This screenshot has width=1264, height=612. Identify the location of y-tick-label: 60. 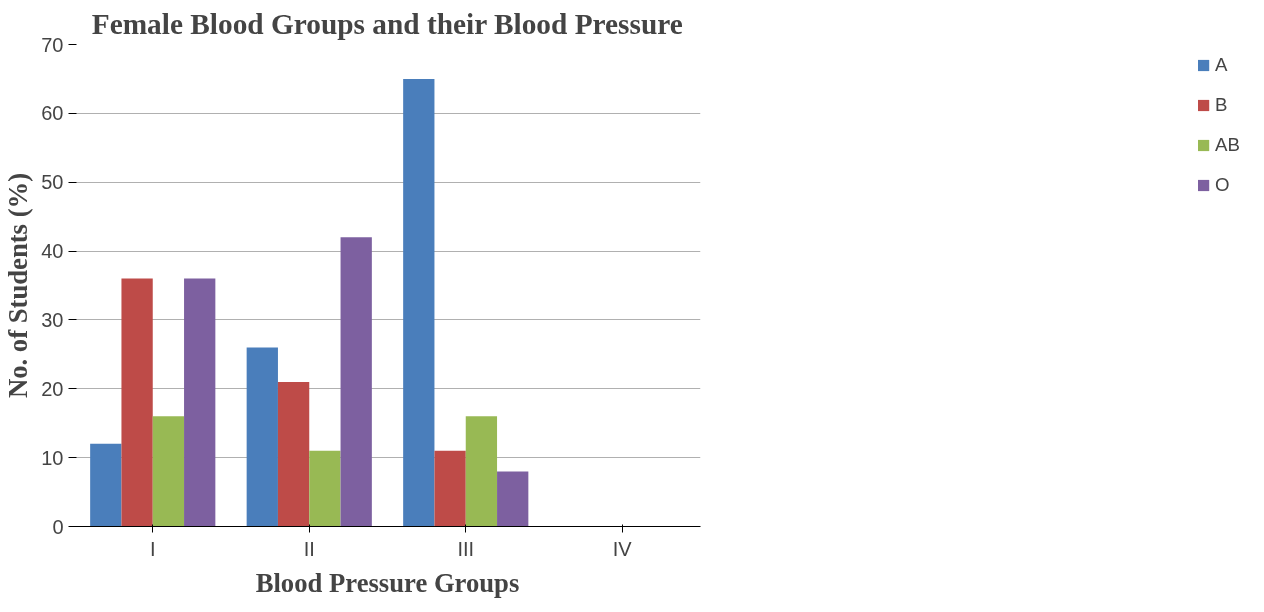
(52, 113).